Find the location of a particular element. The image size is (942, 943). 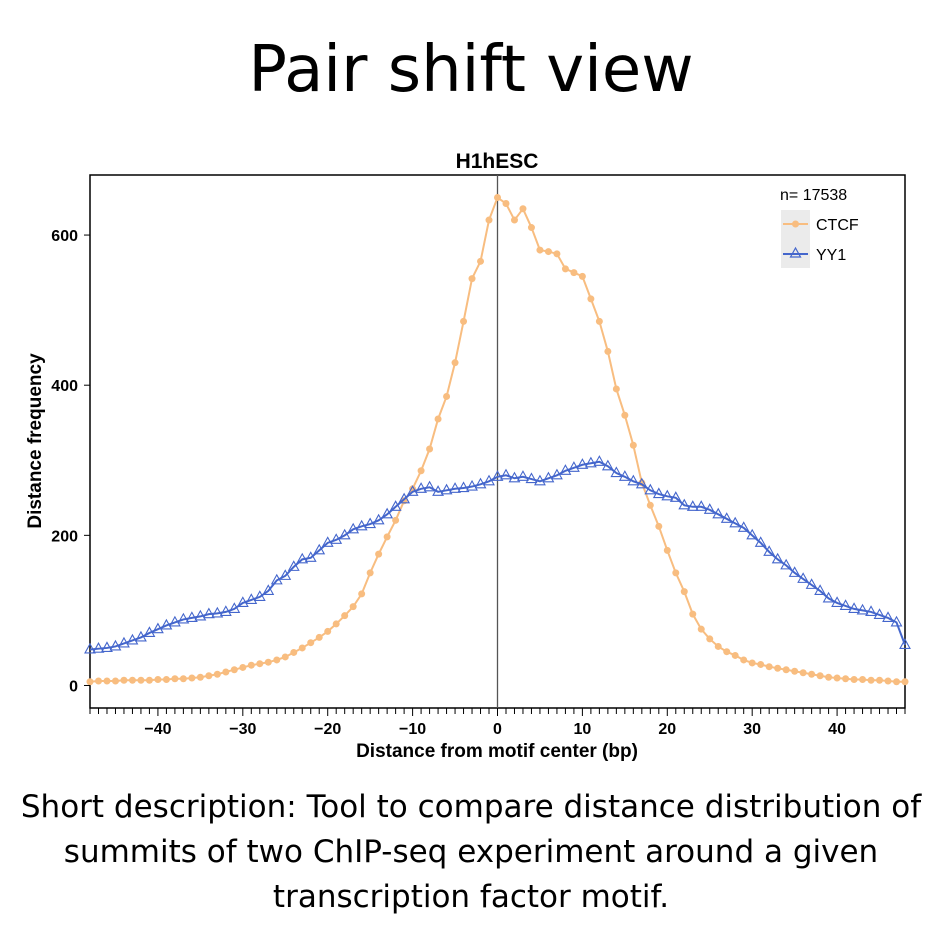

x-axis: −40 −30 −20 −10 0 10 20 30 40 is located at coordinates (497, 723).